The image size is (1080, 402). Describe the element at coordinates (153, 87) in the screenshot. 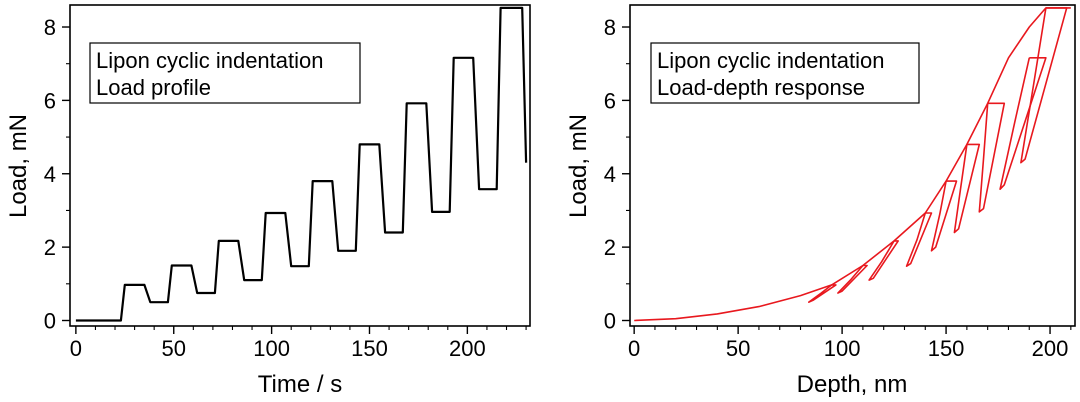

I see `legend-line-2: Load profile` at that location.